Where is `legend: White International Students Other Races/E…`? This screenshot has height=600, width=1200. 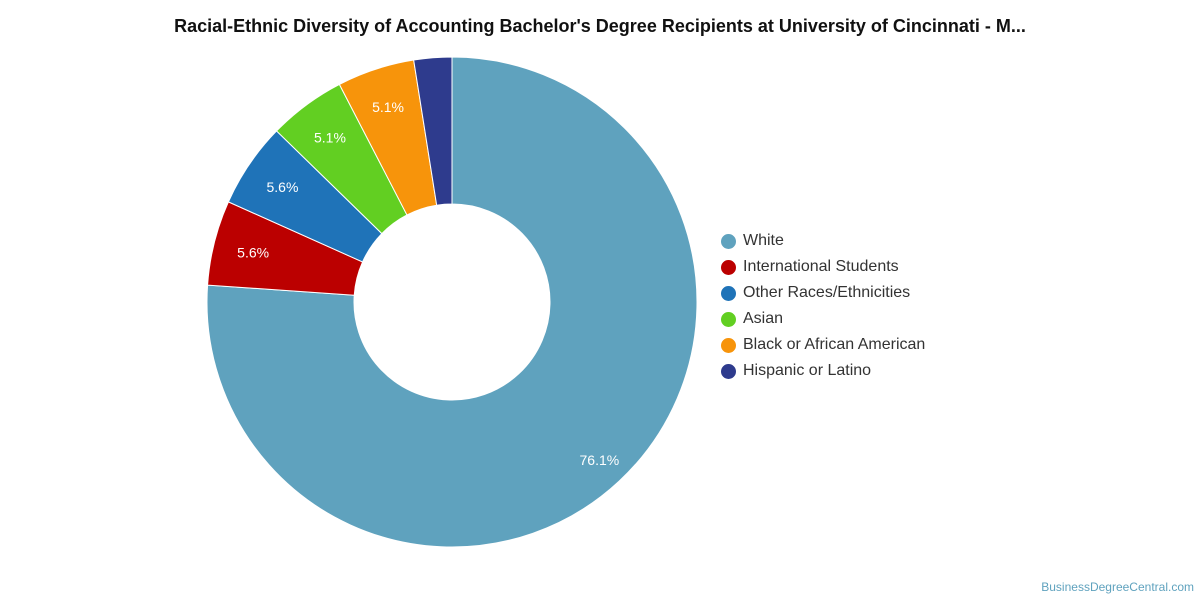
legend: White International Students Other Races/E… is located at coordinates (823, 306).